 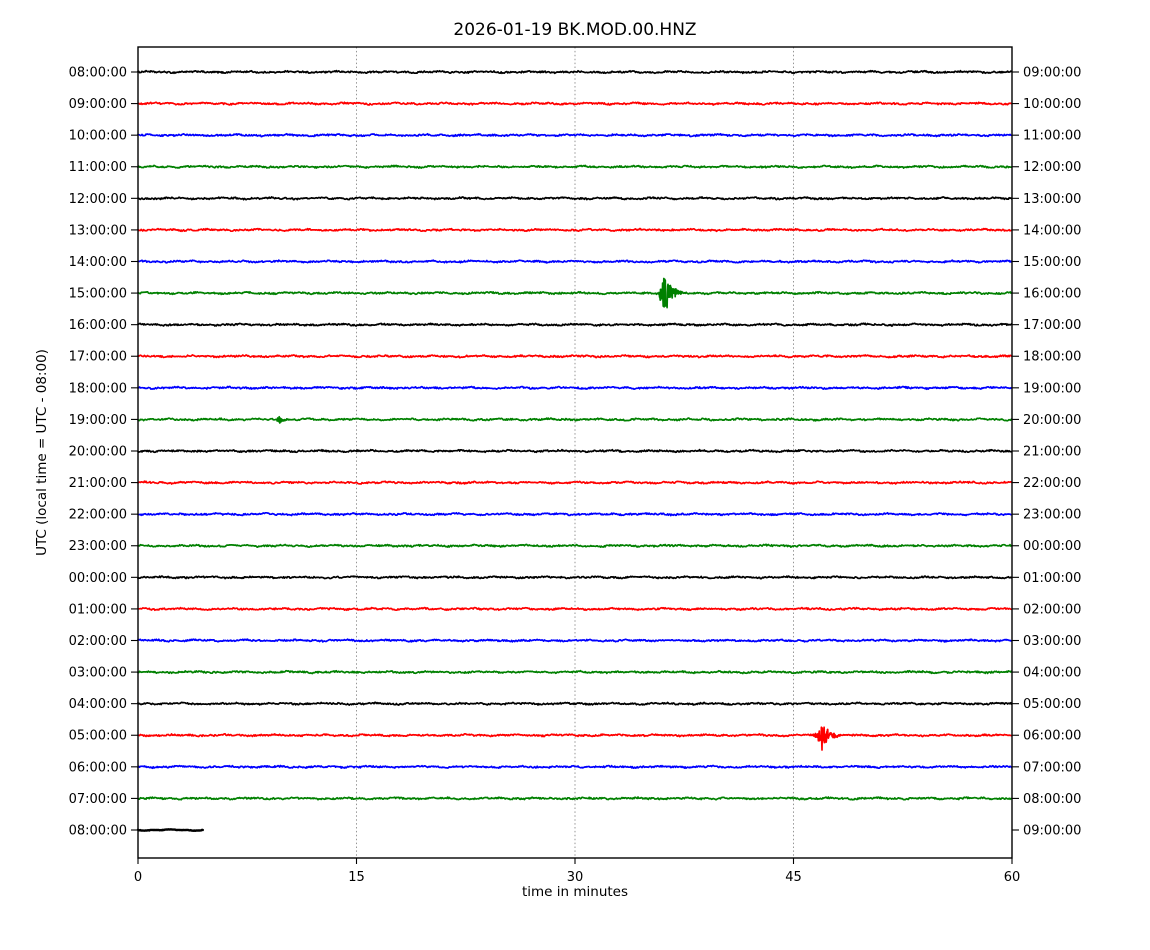 What do you see at coordinates (98, 451) in the screenshot?
I see `left-time-label: 20:00:00` at bounding box center [98, 451].